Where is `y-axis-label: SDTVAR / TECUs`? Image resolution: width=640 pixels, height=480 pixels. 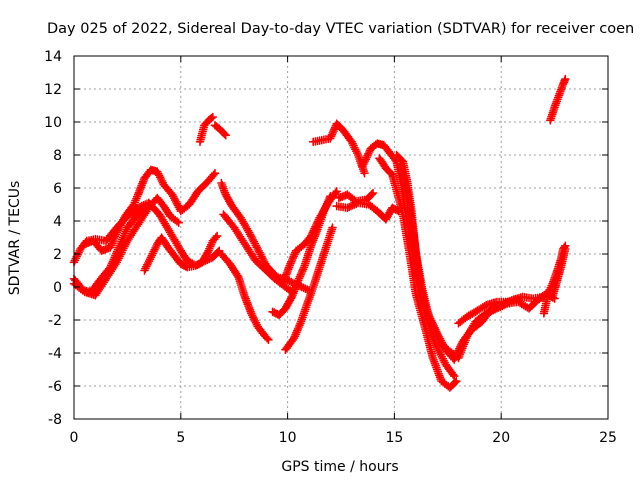 y-axis-label: SDTVAR / TECUs is located at coordinates (15, 238).